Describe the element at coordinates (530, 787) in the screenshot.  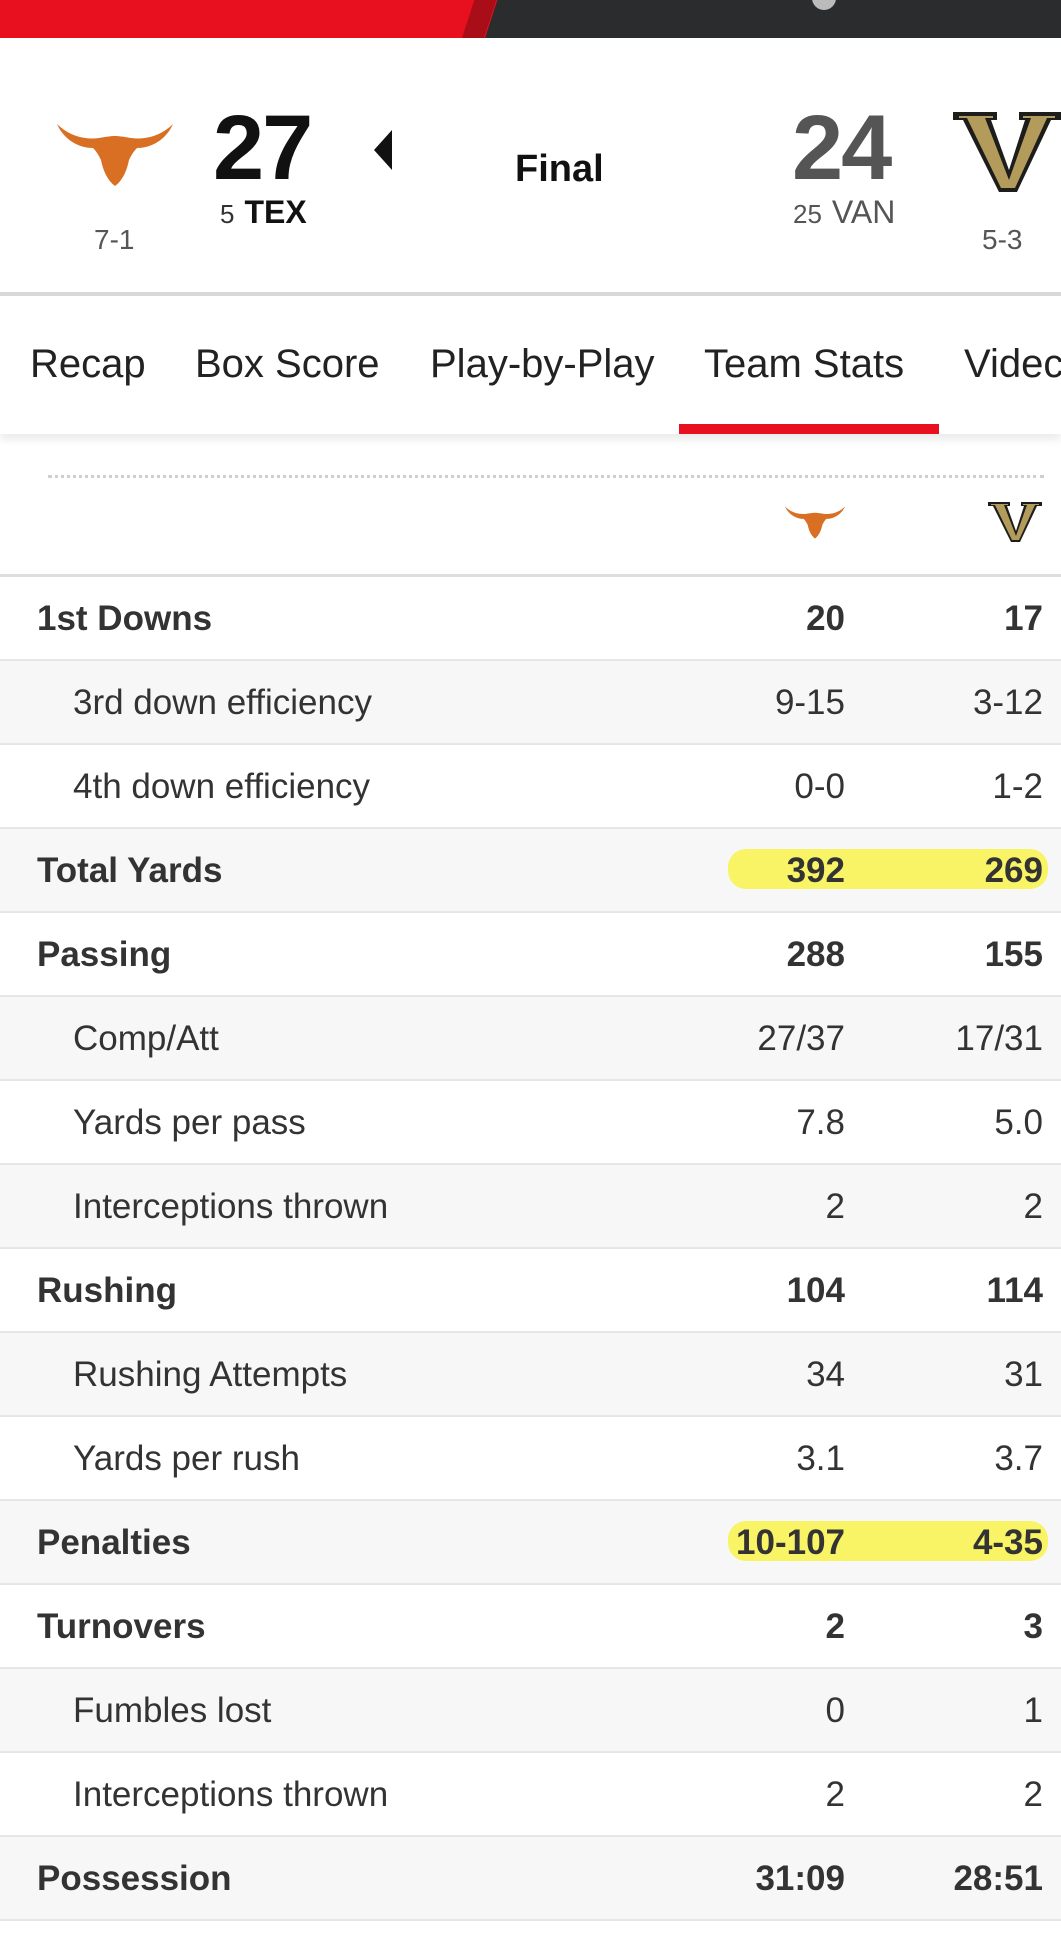
I see `stat-row: 4th down efficiency 0-0 1-2` at that location.